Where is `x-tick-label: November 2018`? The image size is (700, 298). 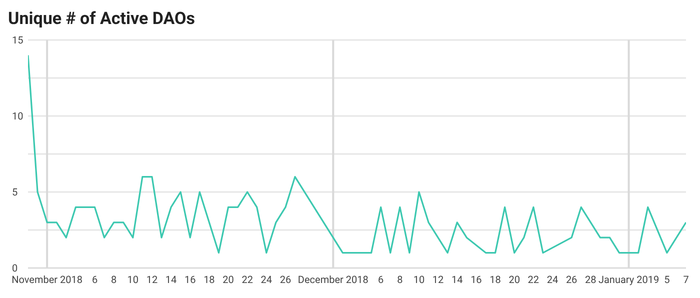
x-tick-label: November 2018 is located at coordinates (47, 280).